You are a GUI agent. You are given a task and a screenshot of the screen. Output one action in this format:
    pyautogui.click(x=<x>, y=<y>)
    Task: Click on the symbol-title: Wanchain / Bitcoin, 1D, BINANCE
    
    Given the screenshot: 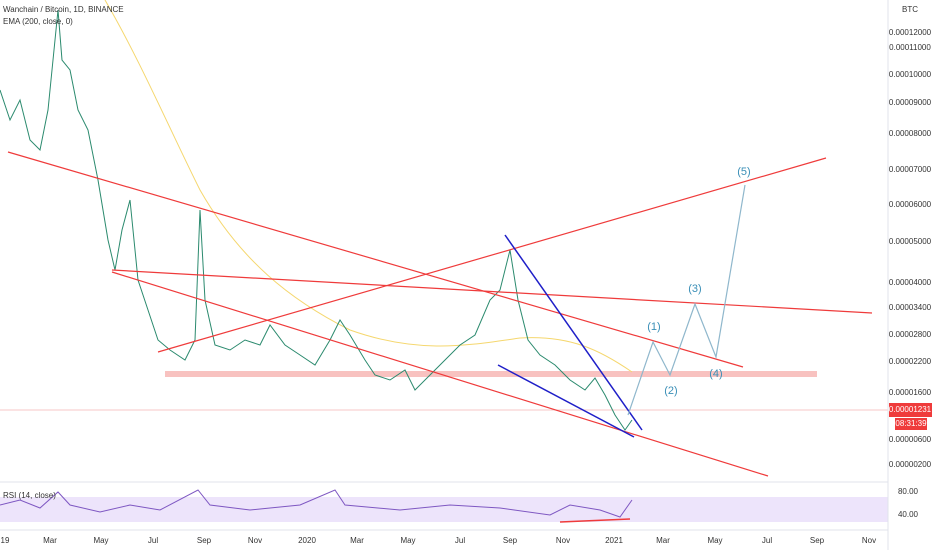 What is the action you would take?
    pyautogui.click(x=63, y=9)
    